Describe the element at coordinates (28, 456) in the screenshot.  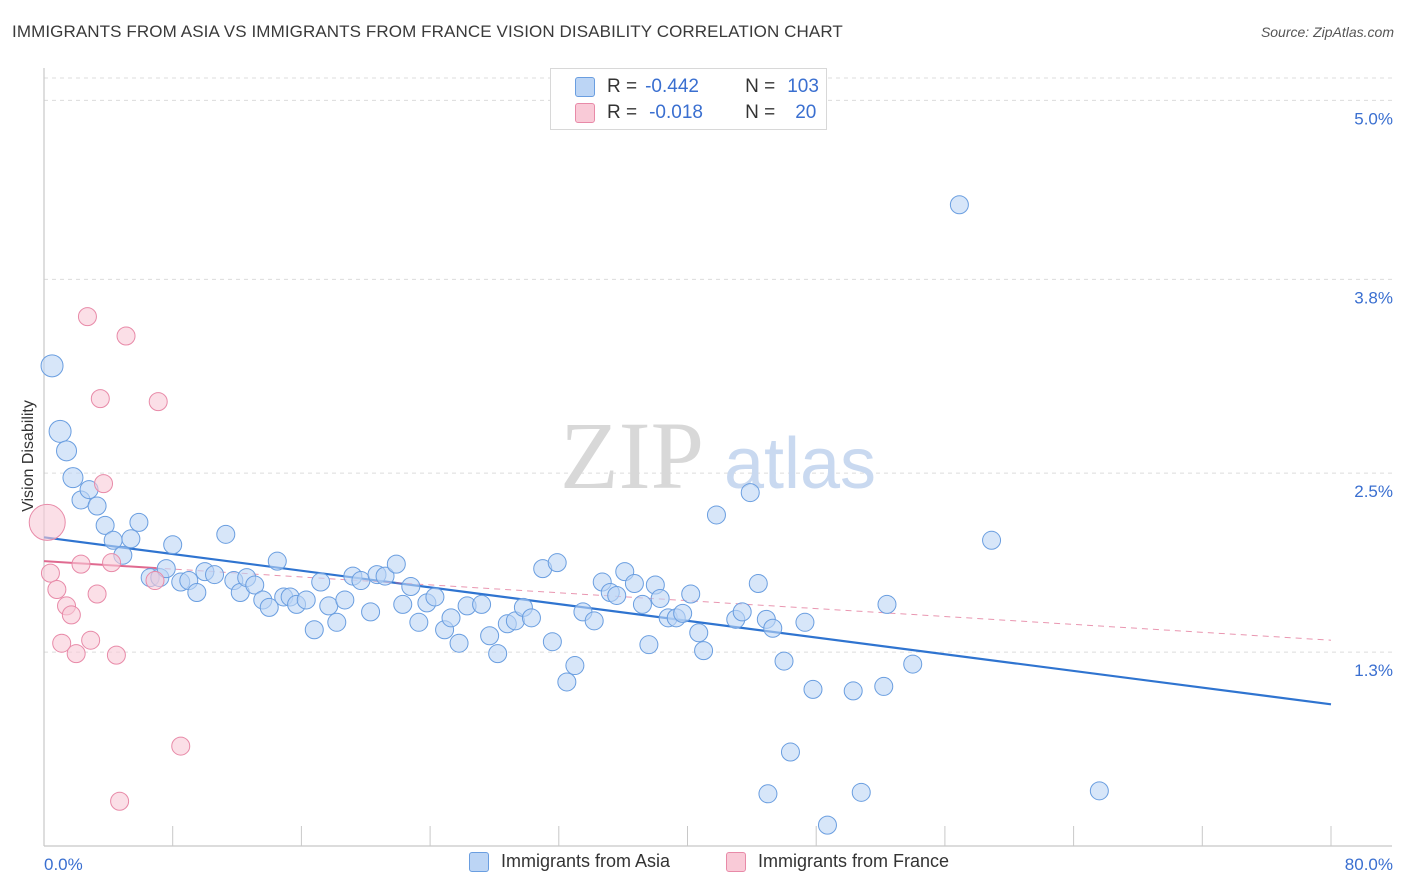
I see `y-axis-label: Vision Disability` at that location.